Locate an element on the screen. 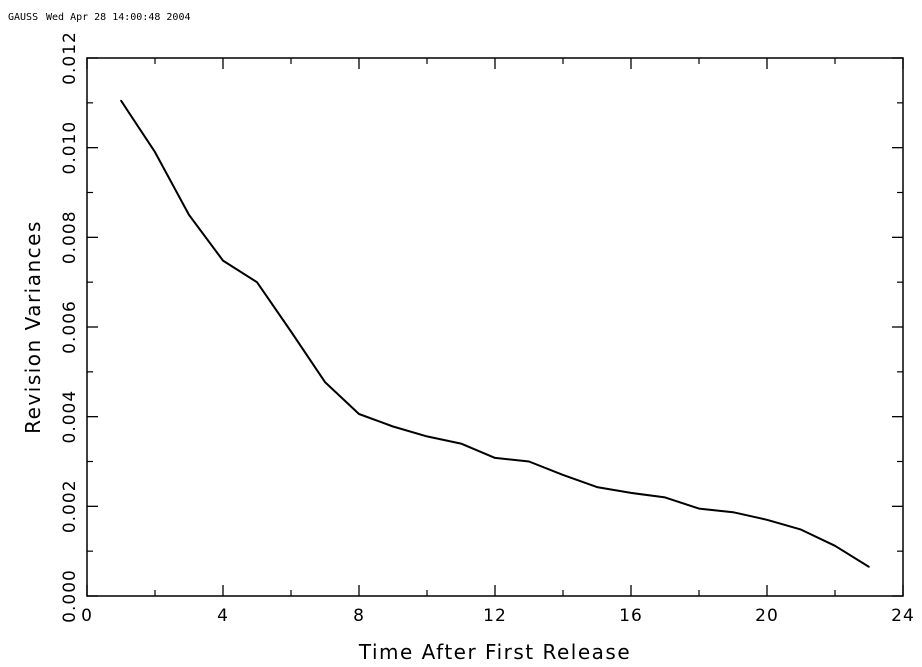 The width and height of the screenshot is (922, 667). plot-timestamp: Wed Apr 28 14:00:48 2004 is located at coordinates (118, 17).